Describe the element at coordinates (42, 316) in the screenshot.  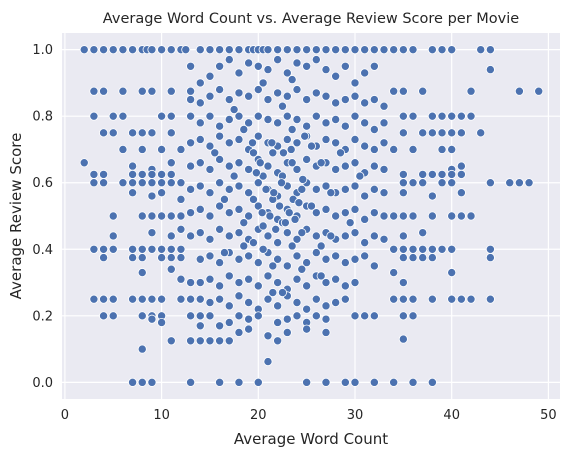
I see `y-tick-label: 0.2` at that location.